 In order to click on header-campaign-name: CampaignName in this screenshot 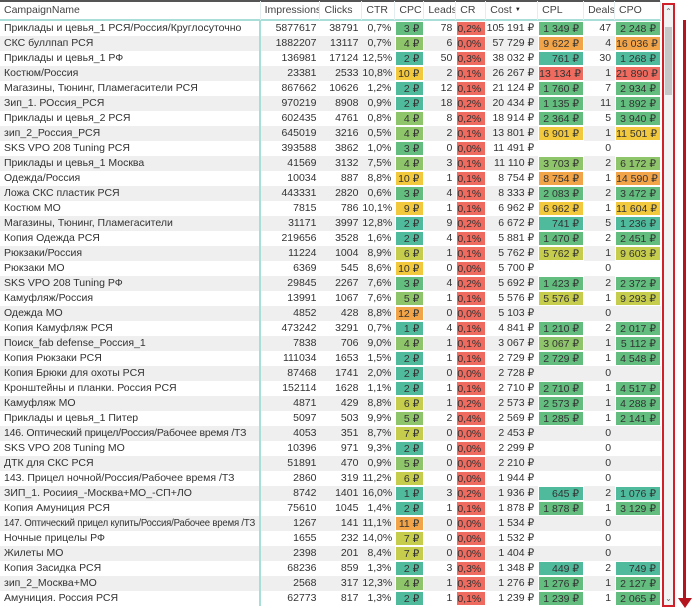, I will do `click(130, 10)`.